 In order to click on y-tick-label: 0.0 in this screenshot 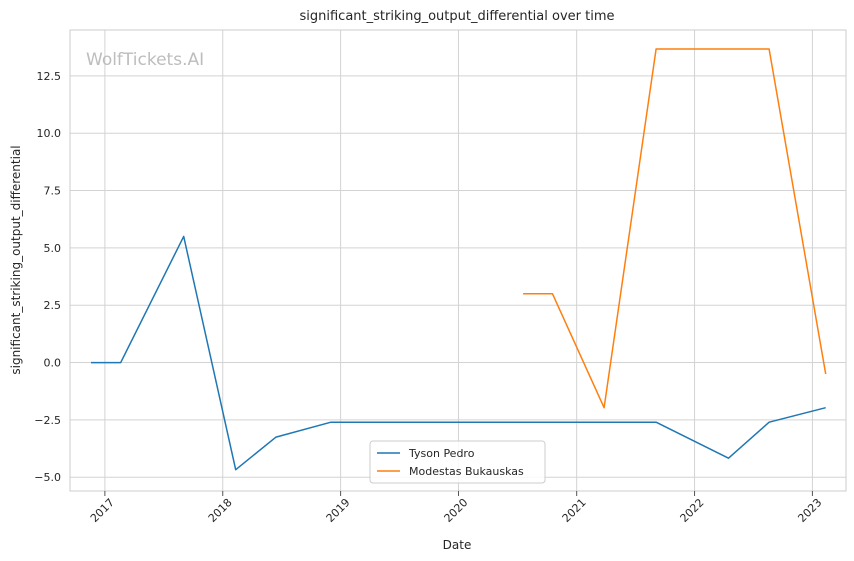, I will do `click(53, 363)`.